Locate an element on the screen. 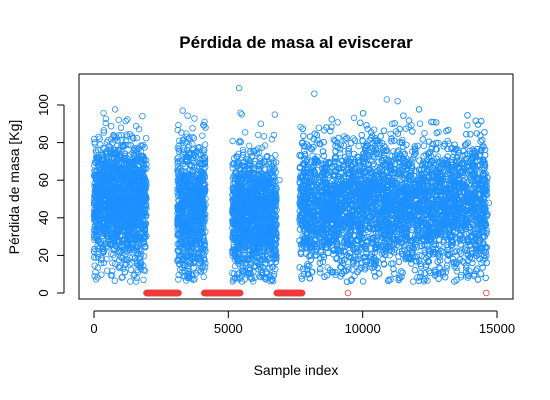 This screenshot has width=550, height=400. y-axis-label: Pérdida de masa [Kg] is located at coordinates (14, 187).